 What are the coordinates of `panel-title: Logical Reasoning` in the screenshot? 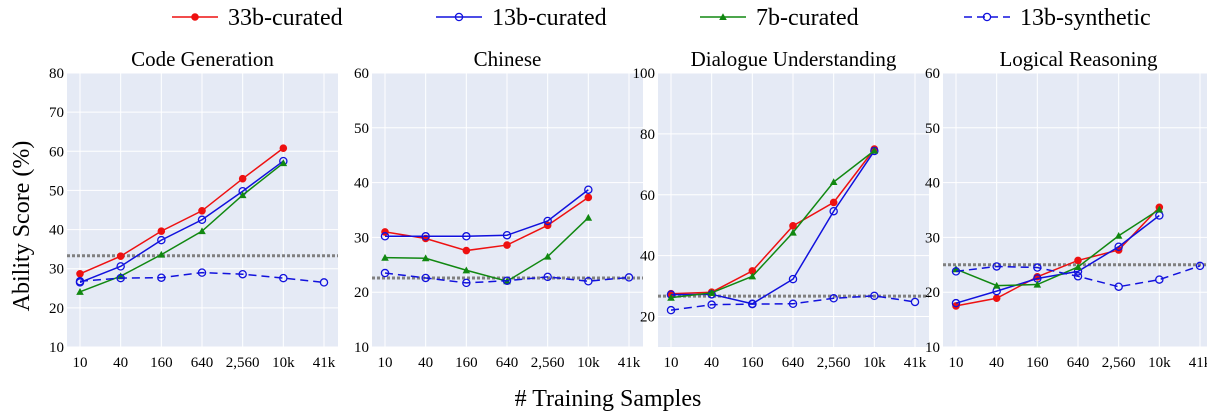 It's located at (1078, 59).